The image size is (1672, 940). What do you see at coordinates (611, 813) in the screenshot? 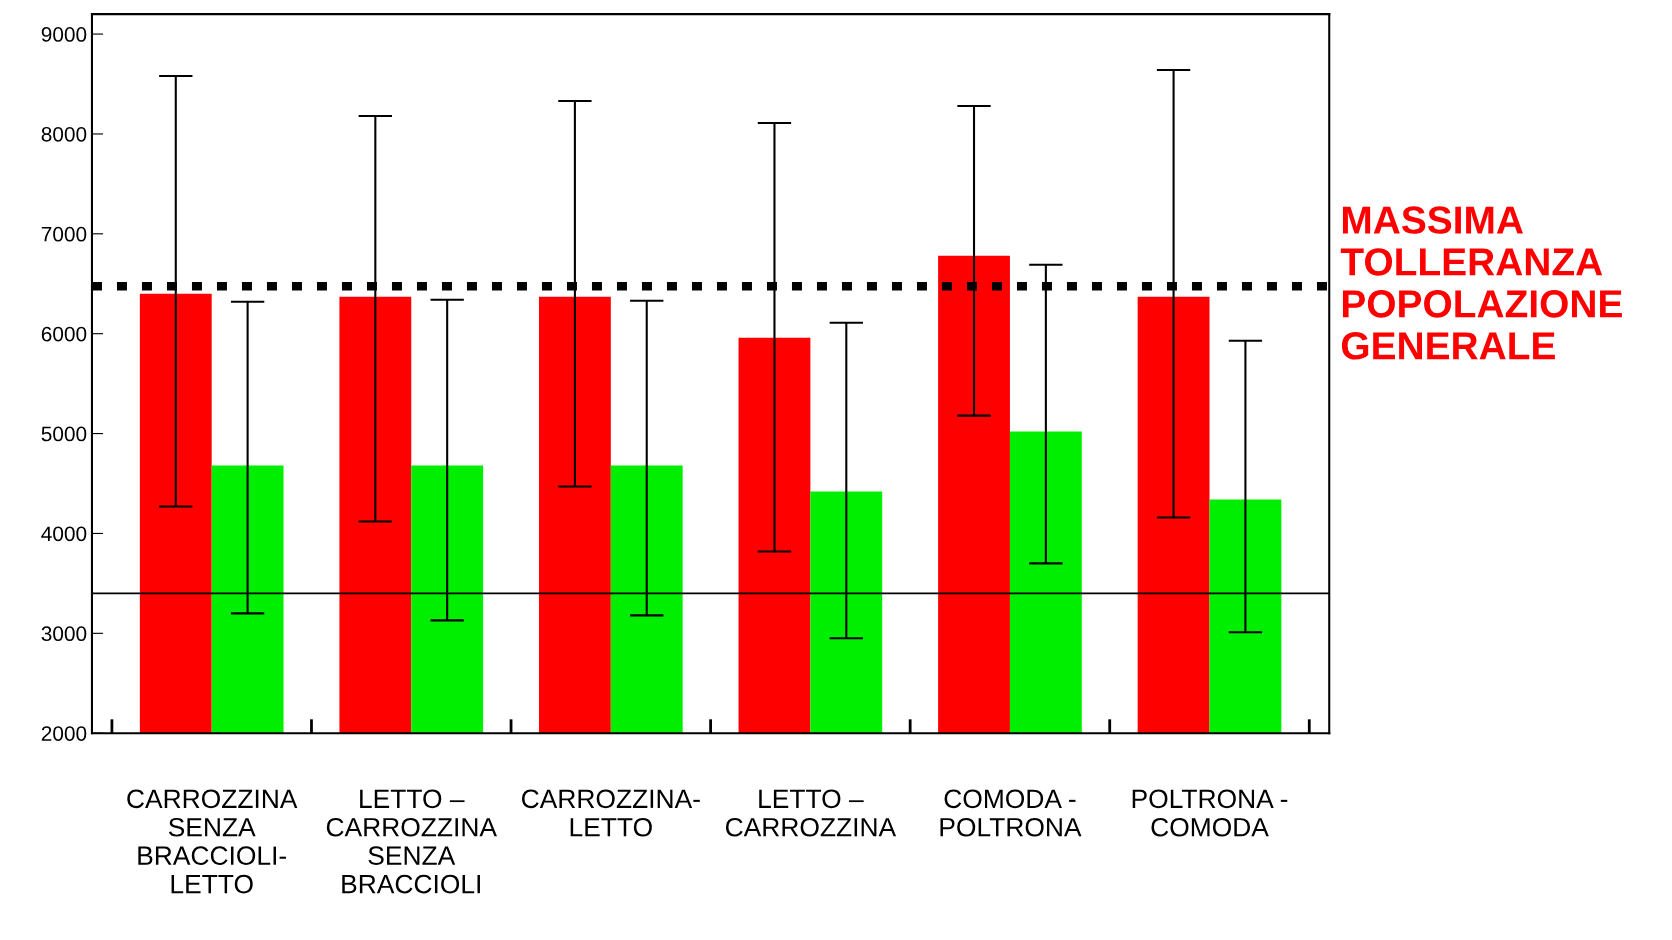
I see `x-tick-label: CARROZZINA- LETTO` at bounding box center [611, 813].